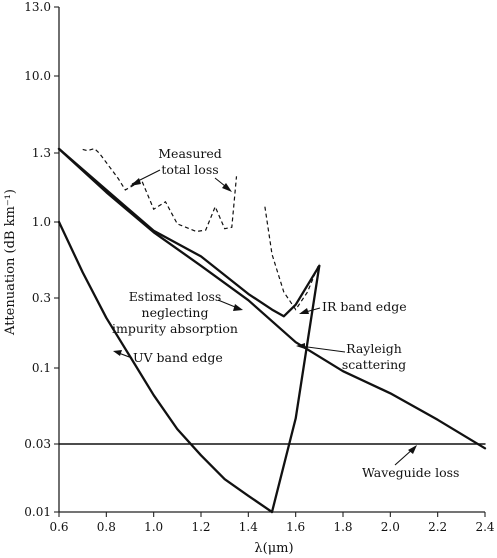 This screenshot has width=497, height=558. I want to click on annotation-rayleigh-scattering: Rayleigh scattering, so click(351, 356).